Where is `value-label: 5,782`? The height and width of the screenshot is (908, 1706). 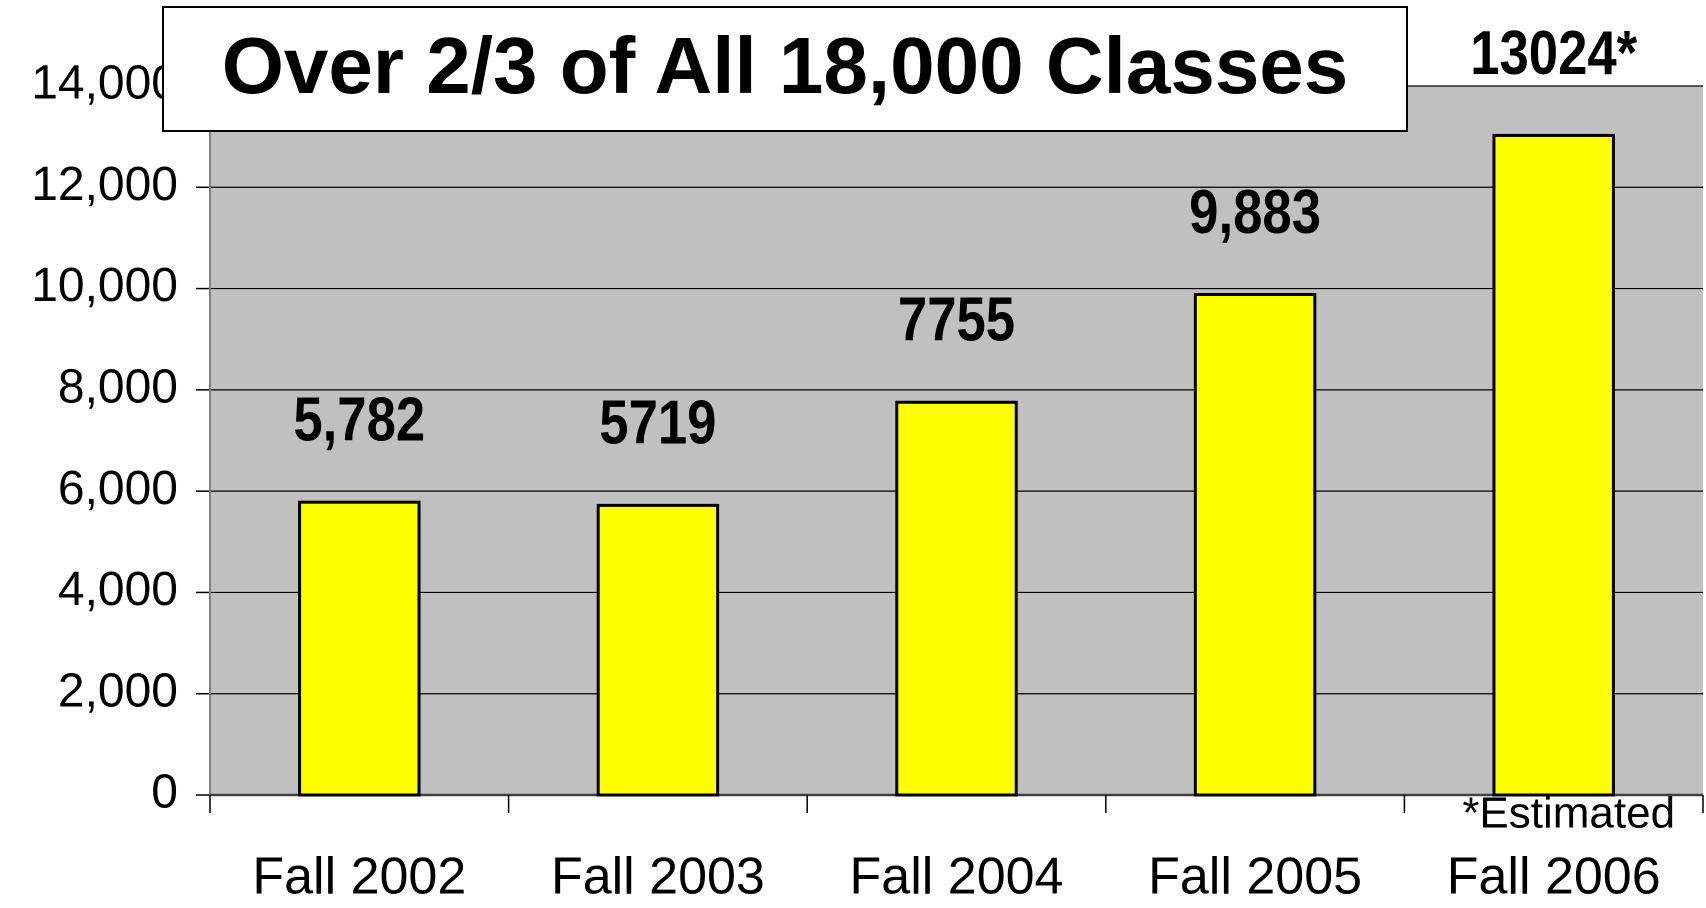 value-label: 5,782 is located at coordinates (359, 420).